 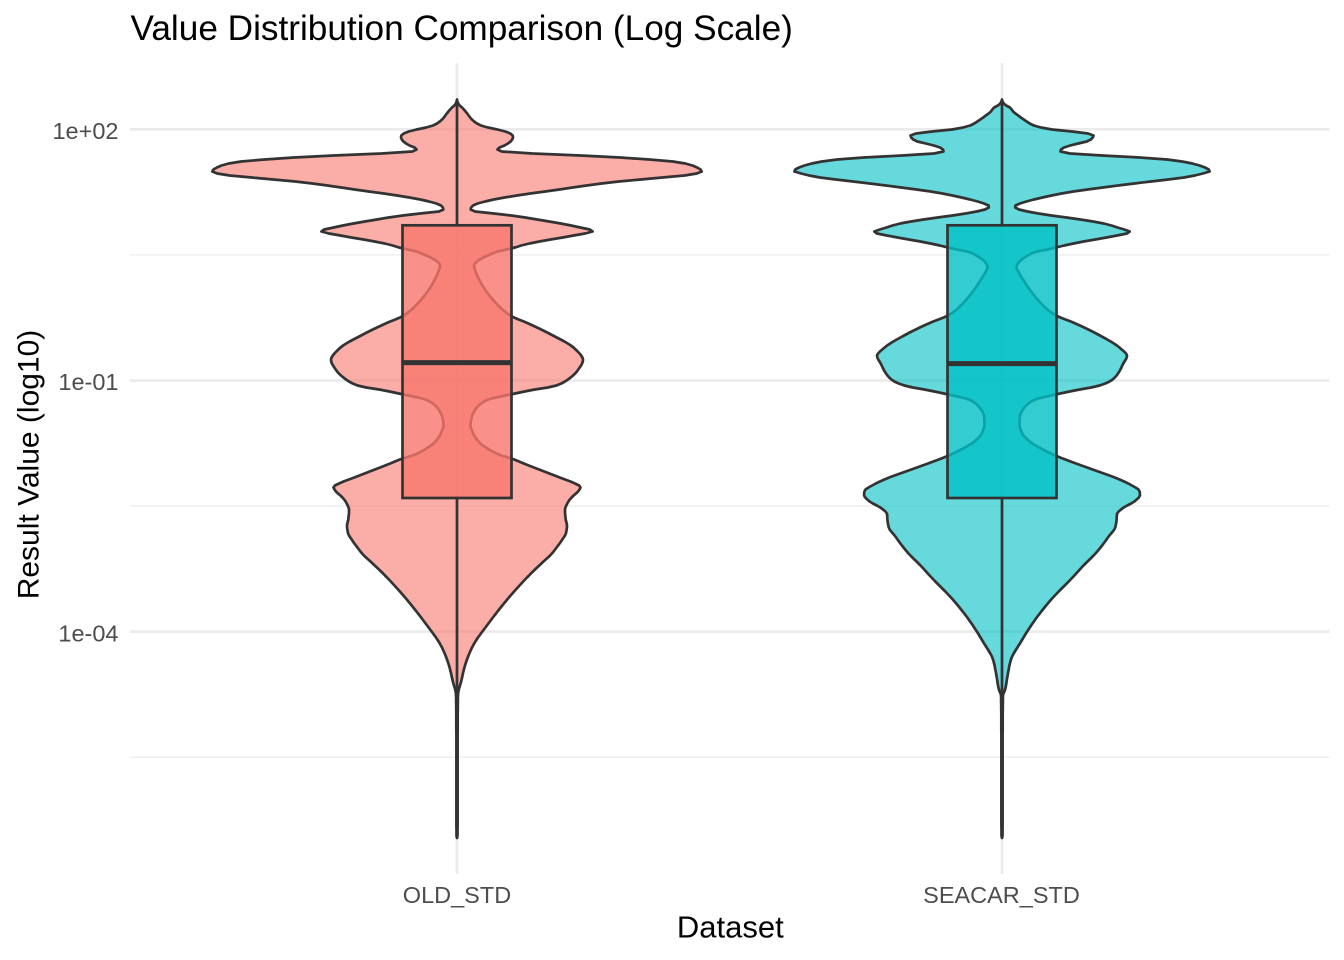 What do you see at coordinates (457, 895) in the screenshot?
I see `svg-text: OLD_STD` at bounding box center [457, 895].